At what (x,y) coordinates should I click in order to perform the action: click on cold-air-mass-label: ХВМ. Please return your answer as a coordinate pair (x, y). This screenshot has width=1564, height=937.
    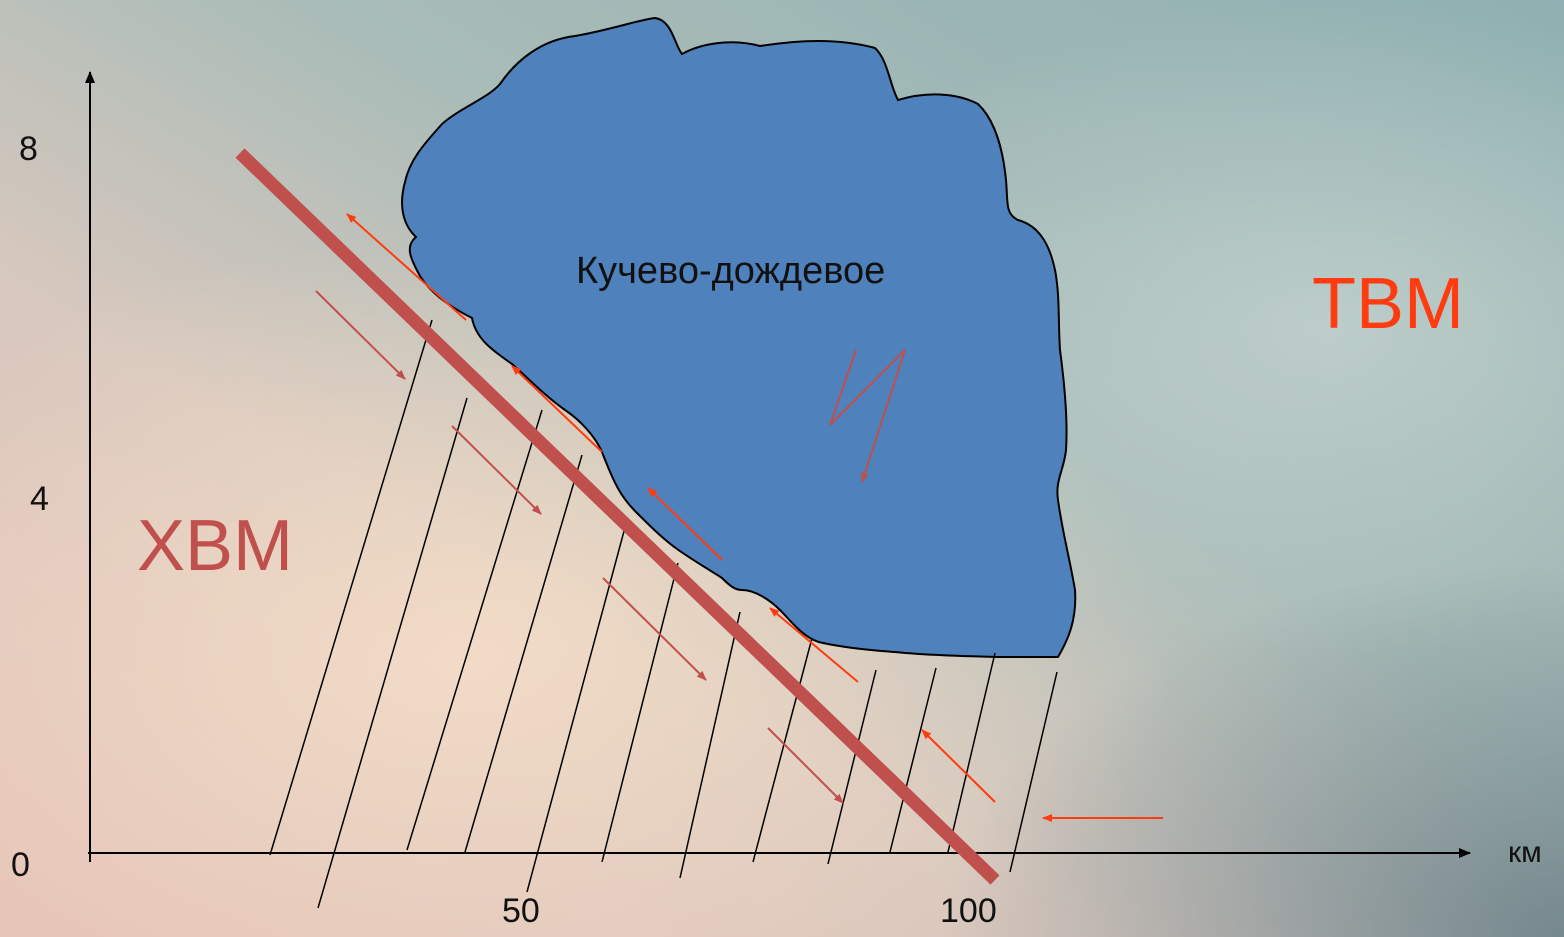
    Looking at the image, I should click on (215, 546).